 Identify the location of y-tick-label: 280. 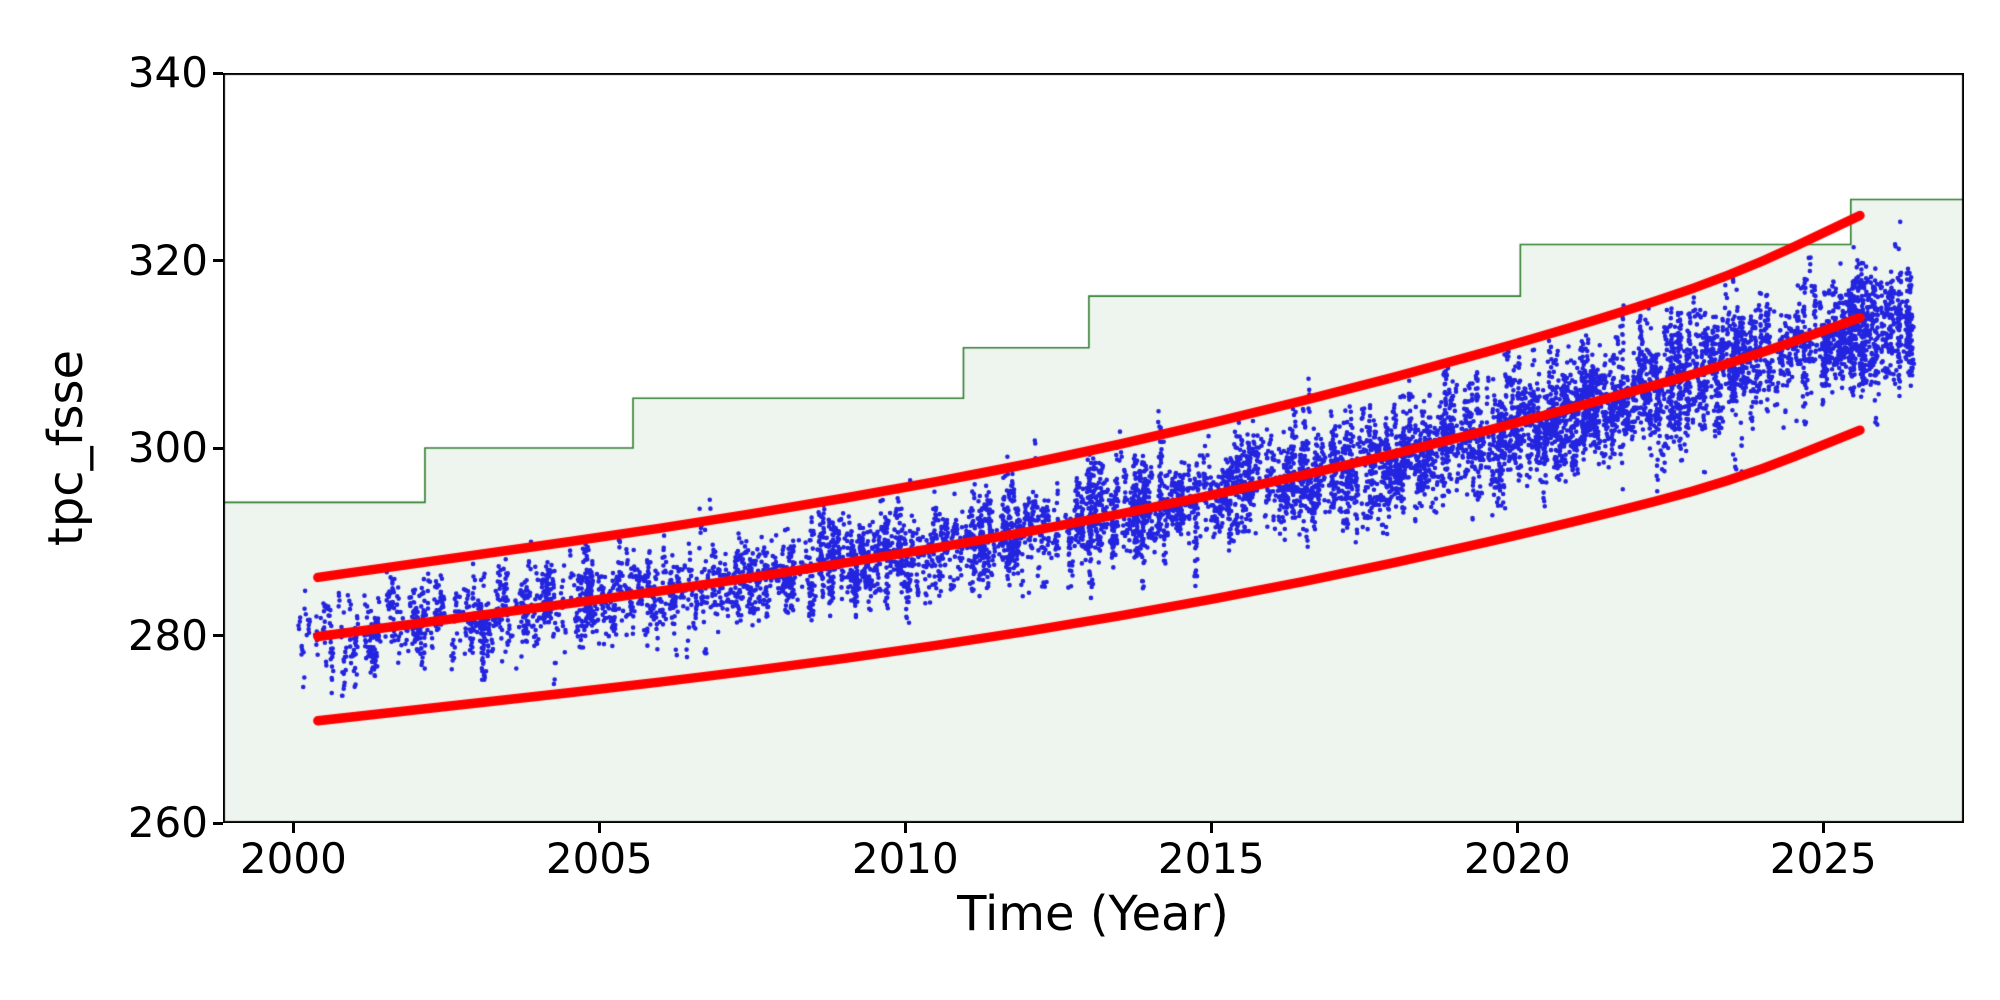
(167, 635).